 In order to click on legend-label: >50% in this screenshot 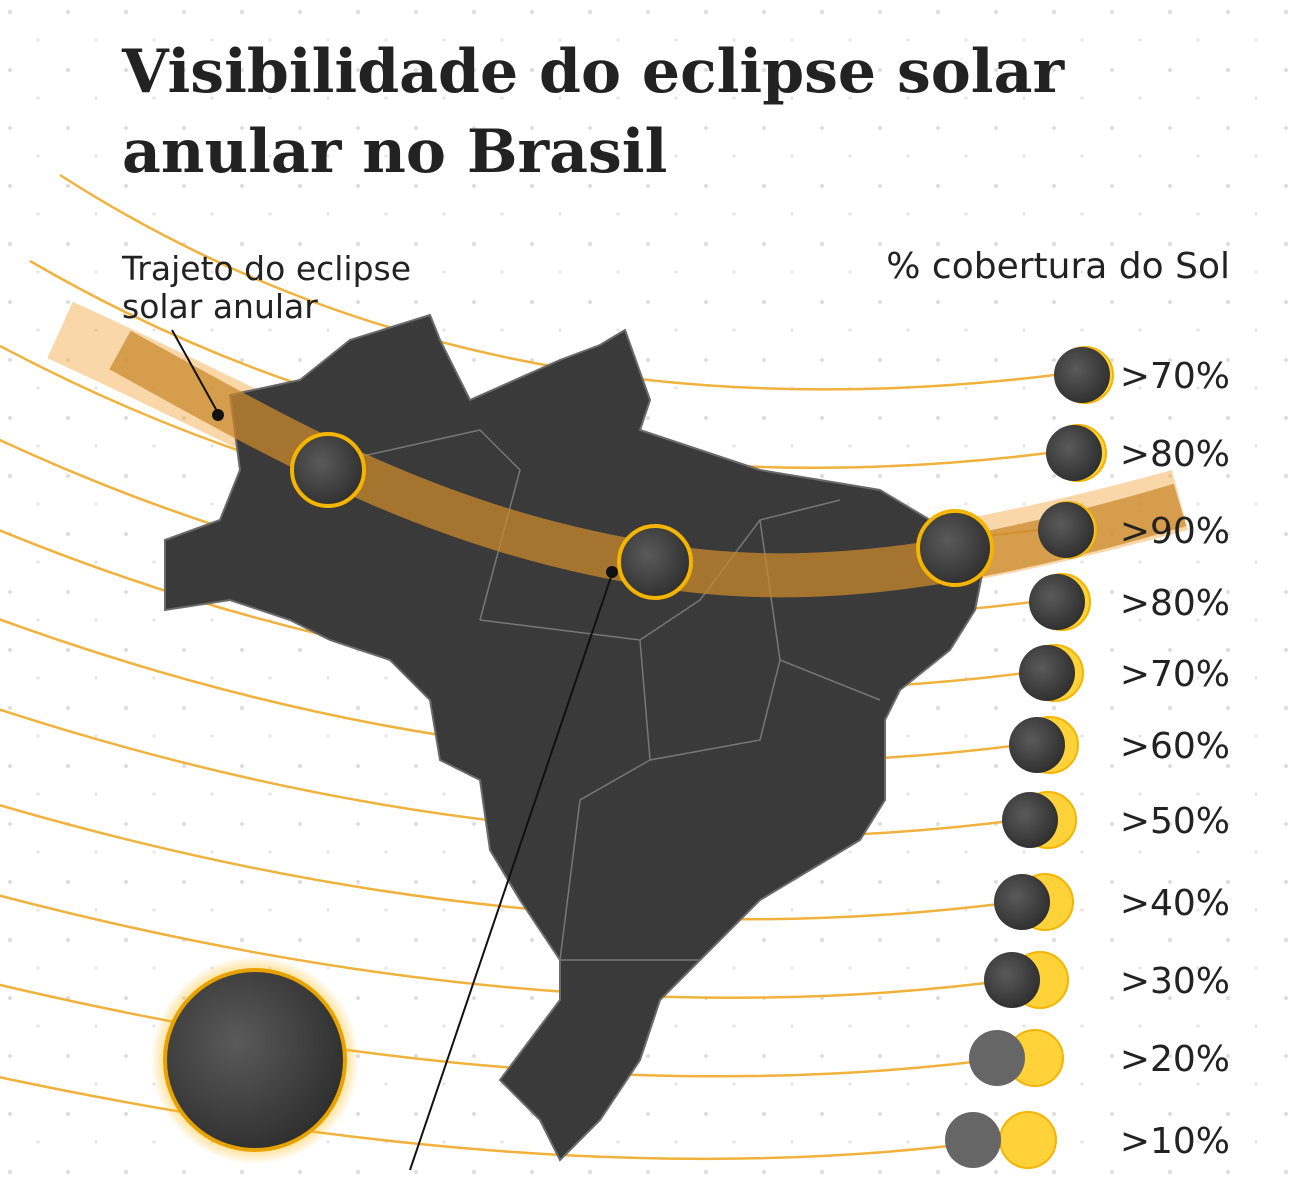, I will do `click(1175, 821)`.